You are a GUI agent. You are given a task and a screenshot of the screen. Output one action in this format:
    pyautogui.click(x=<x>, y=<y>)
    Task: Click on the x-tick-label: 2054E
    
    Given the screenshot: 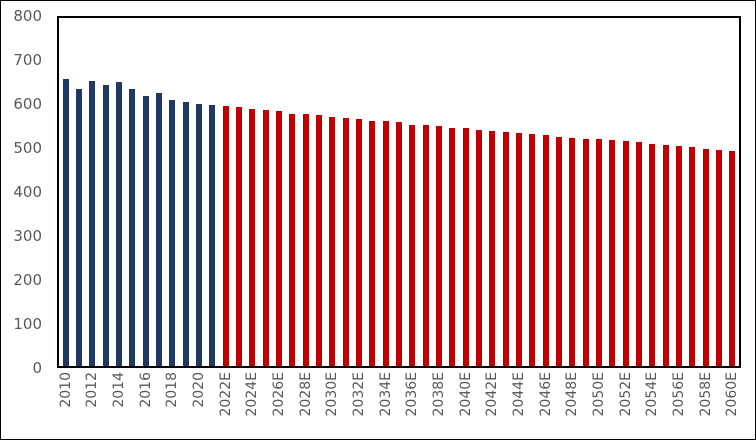 What is the action you would take?
    pyautogui.click(x=652, y=394)
    